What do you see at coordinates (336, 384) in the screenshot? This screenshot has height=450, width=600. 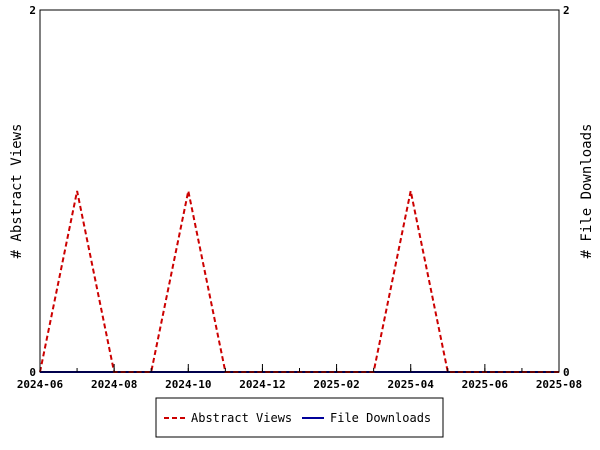 I see `x-tick-label: 2025-02` at bounding box center [336, 384].